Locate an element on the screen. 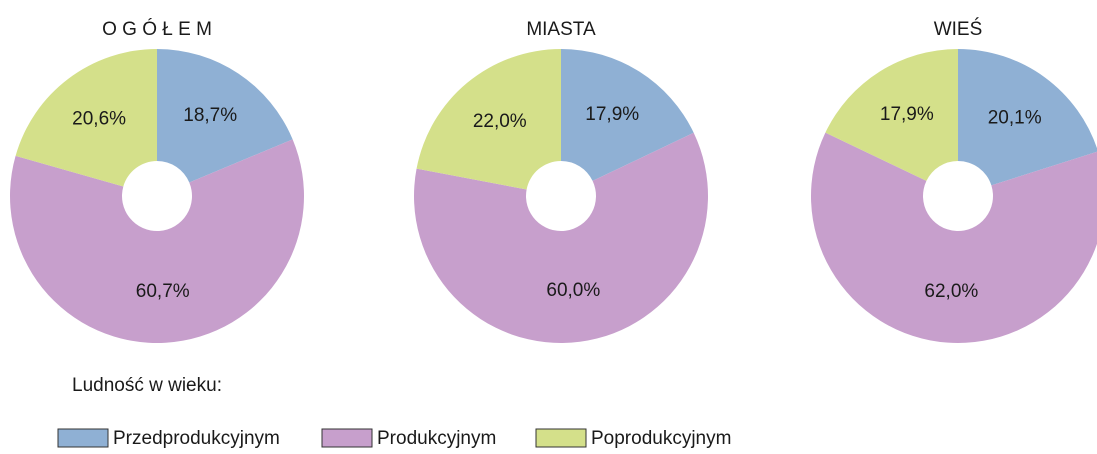 This screenshot has width=1097, height=454. chart-title: WIEŚ is located at coordinates (958, 29).